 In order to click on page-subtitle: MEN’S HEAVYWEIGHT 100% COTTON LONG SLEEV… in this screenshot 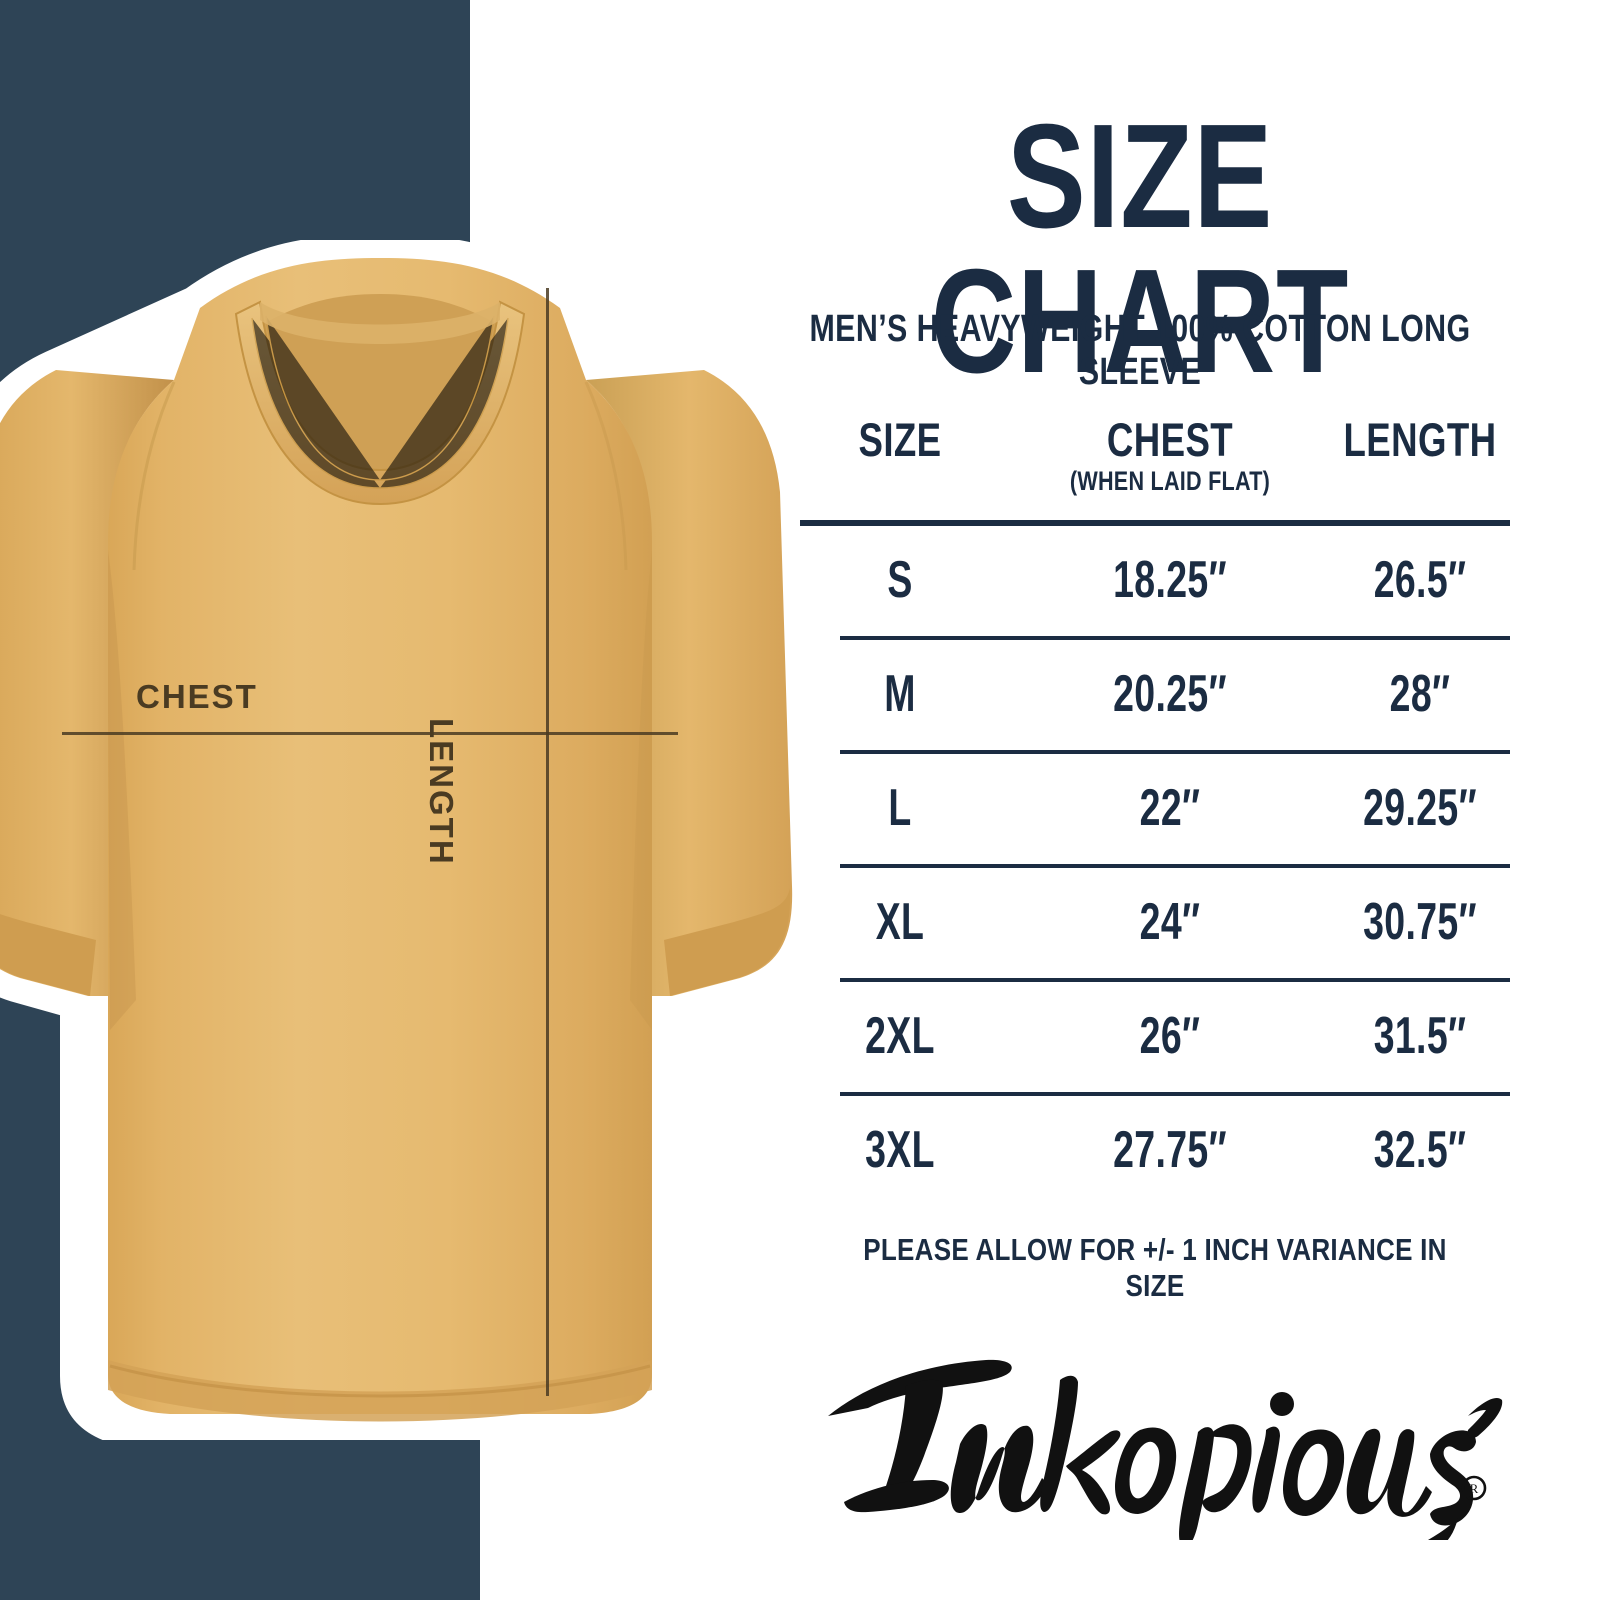, I will do `click(1140, 350)`.